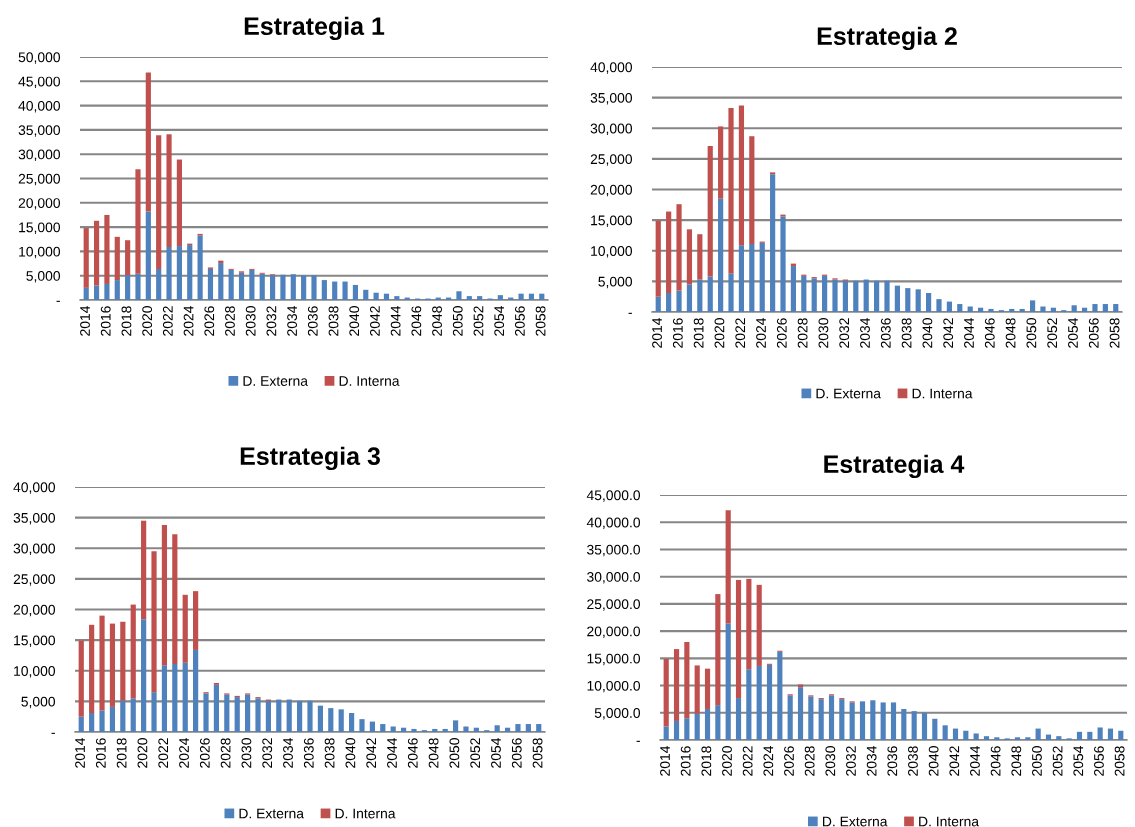  Describe the element at coordinates (39, 82) in the screenshot. I see `y-tick-label: 45,000` at that location.